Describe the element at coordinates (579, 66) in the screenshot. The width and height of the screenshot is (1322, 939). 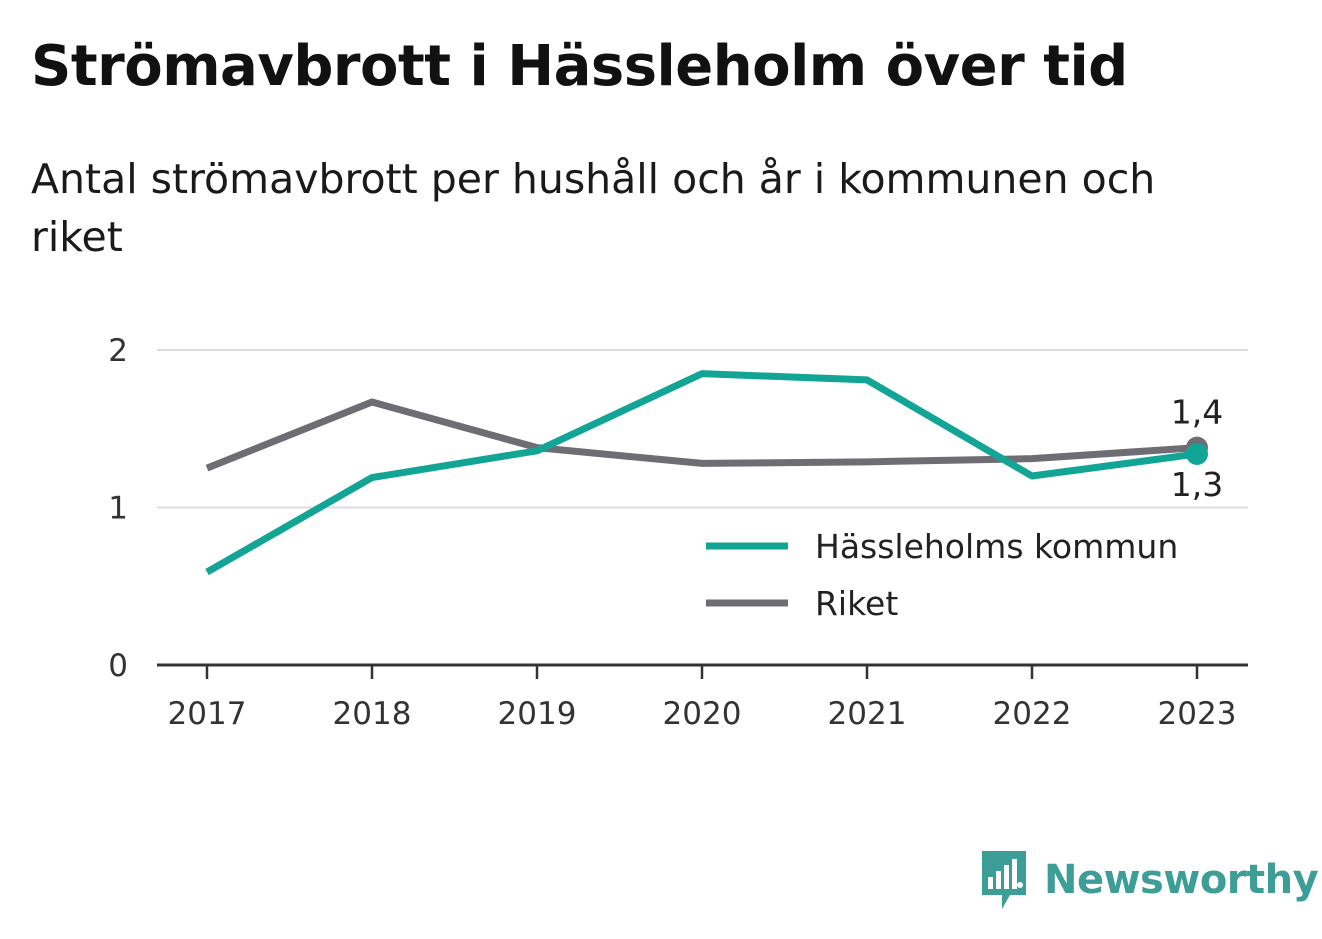
I see `chart-title: Strömavbrott i Hässleholm över tid` at that location.